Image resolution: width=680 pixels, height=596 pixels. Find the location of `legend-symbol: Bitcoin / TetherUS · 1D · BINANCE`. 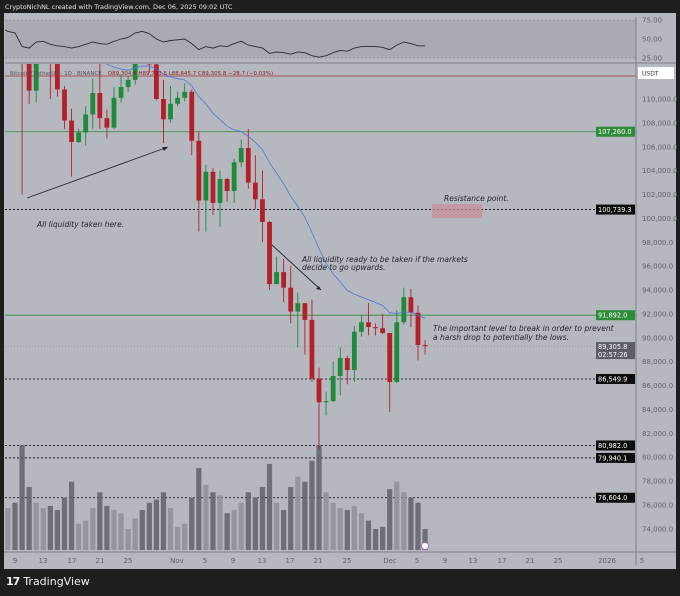

legend-symbol: Bitcoin / TetherUS · 1D · BINANCE is located at coordinates (56, 74).